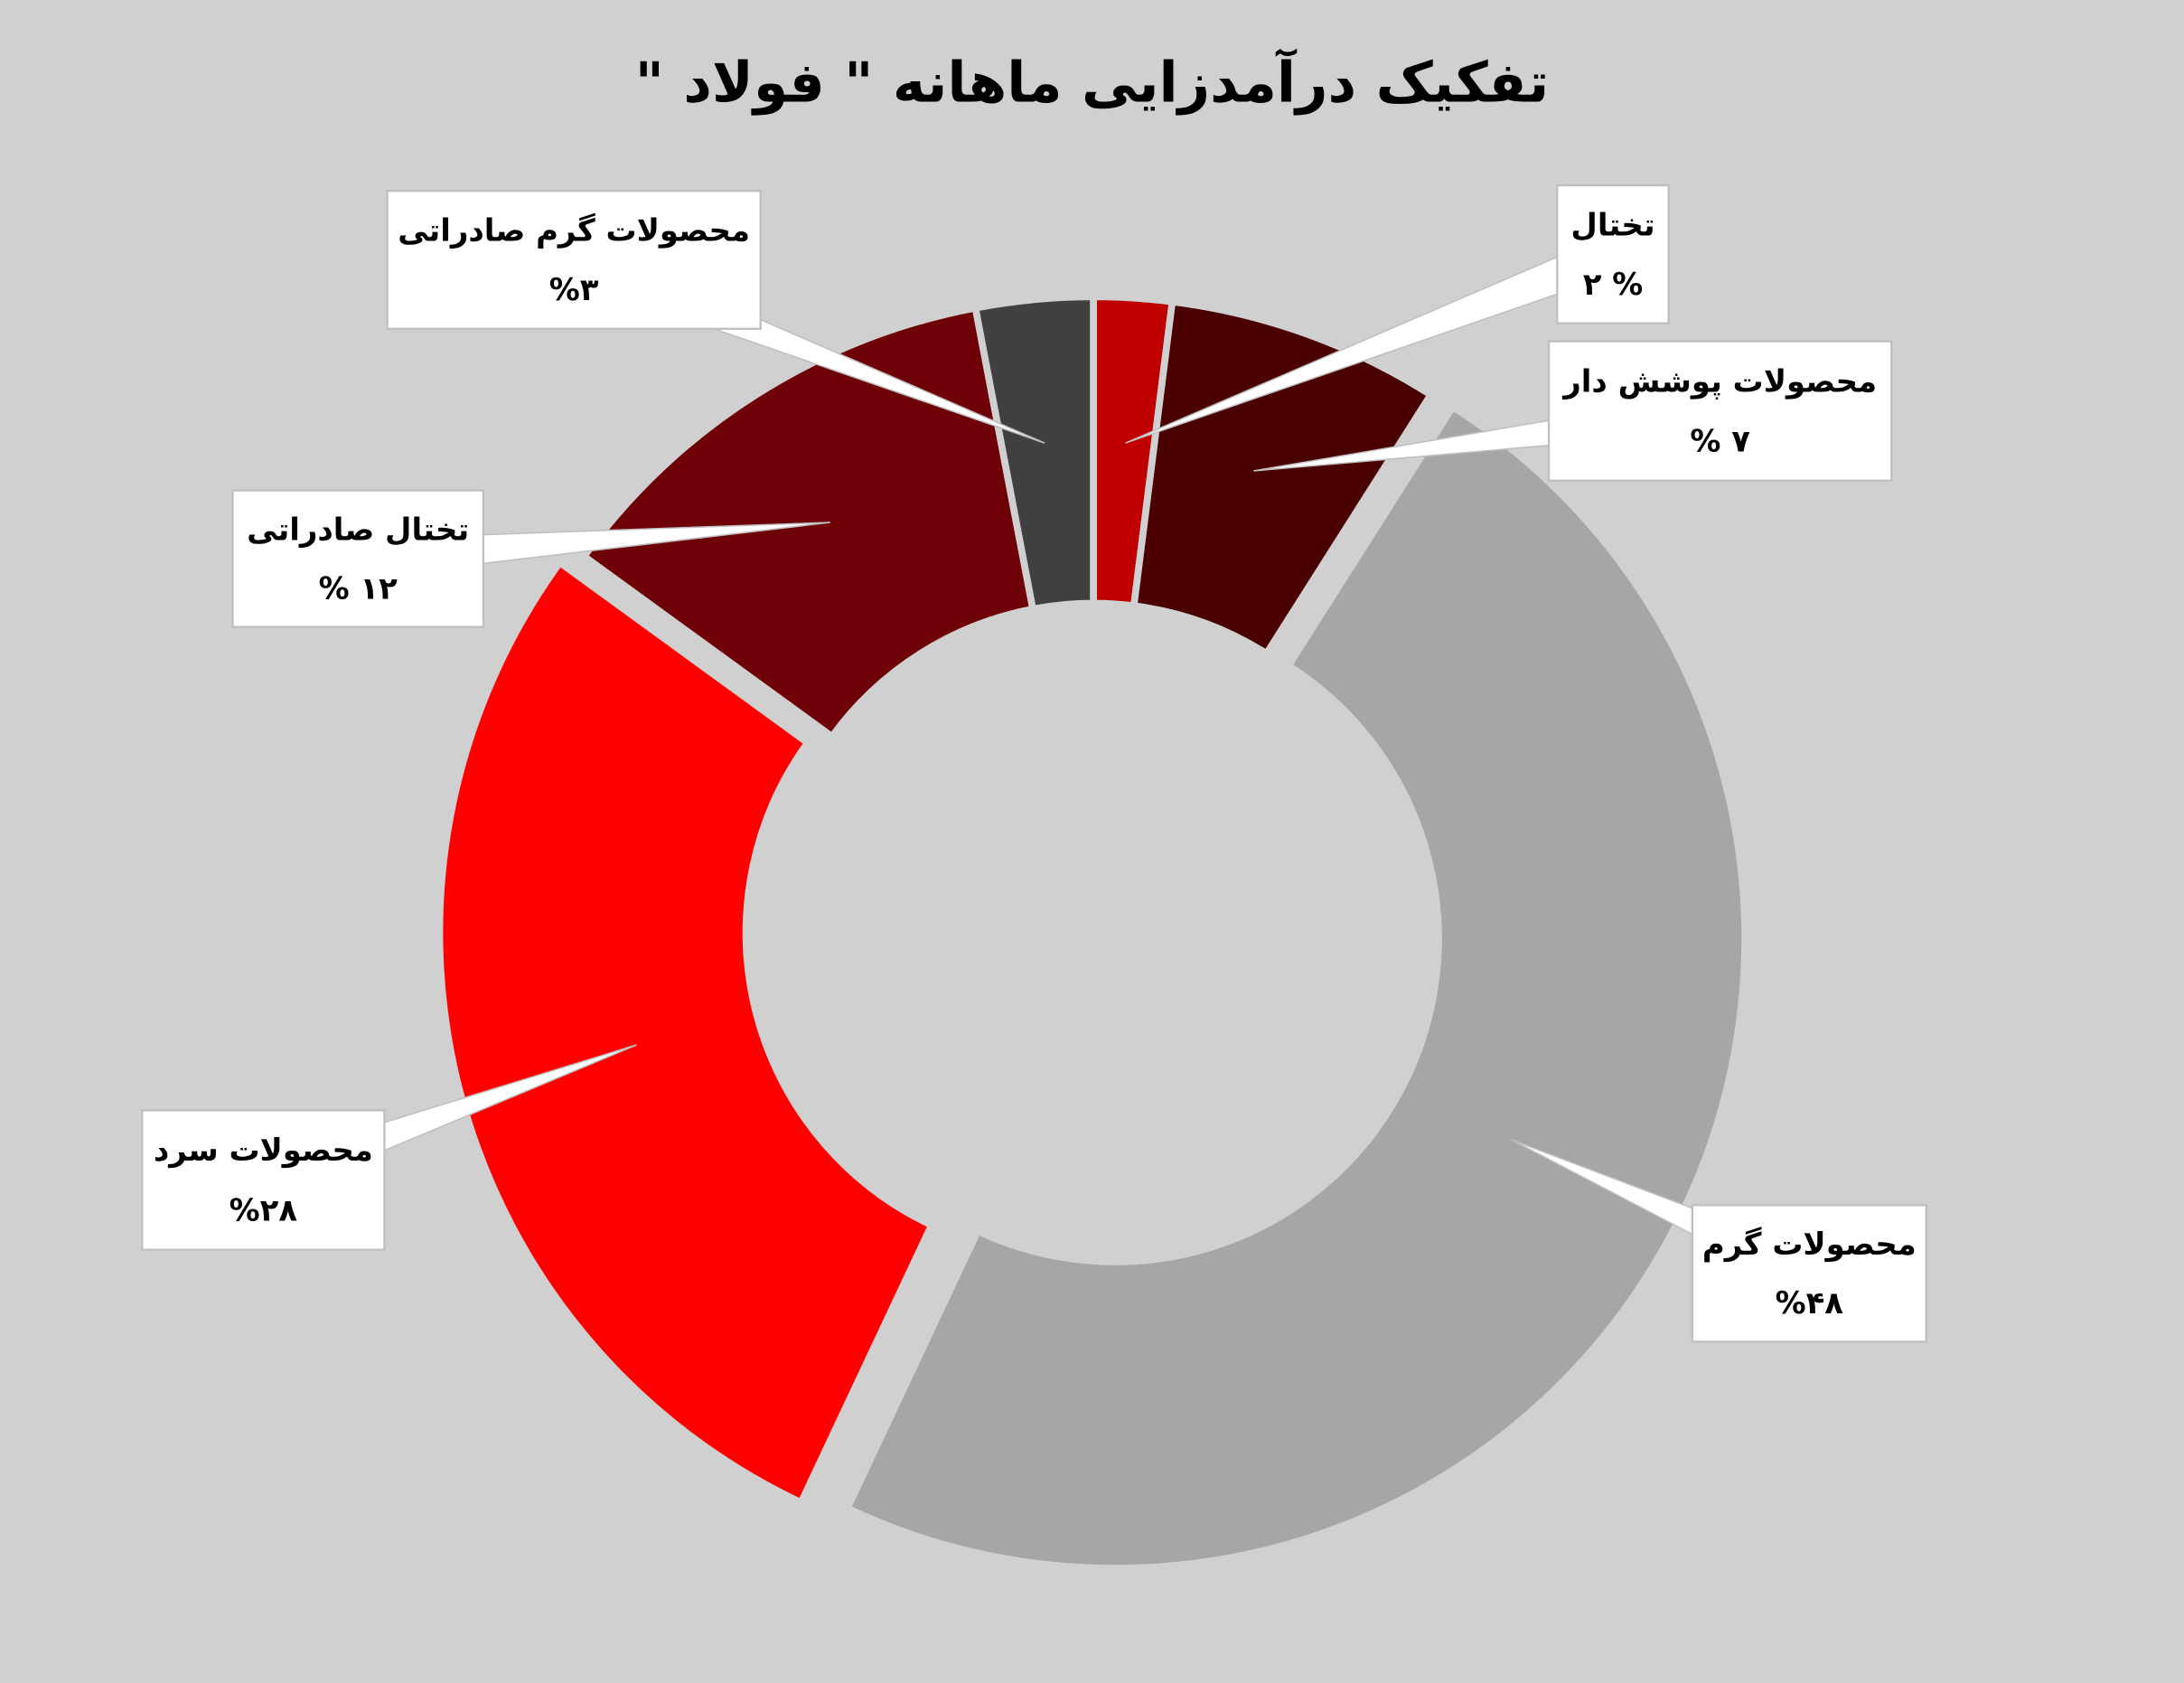 Image resolution: width=2184 pixels, height=1683 pixels. What do you see at coordinates (264, 1210) in the screenshot?
I see `label-value: %۲۸` at bounding box center [264, 1210].